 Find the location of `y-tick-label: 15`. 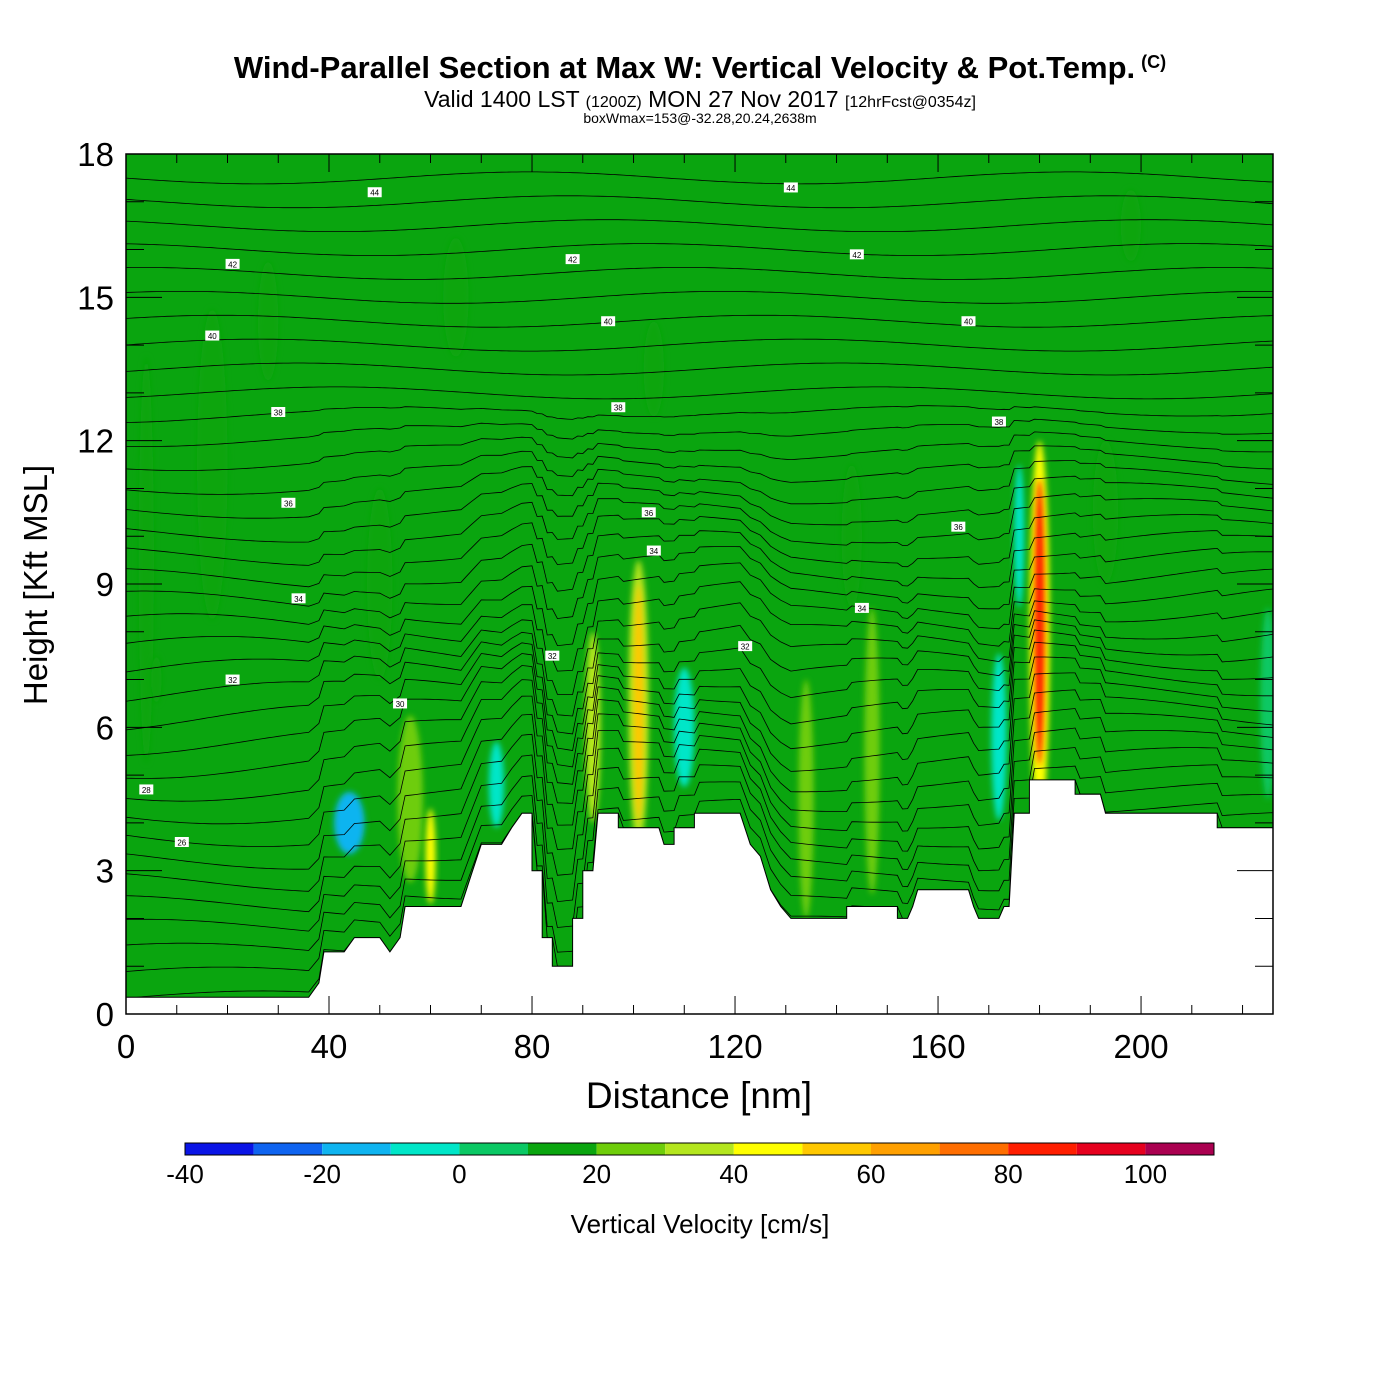

y-tick-label: 15 is located at coordinates (95, 297).